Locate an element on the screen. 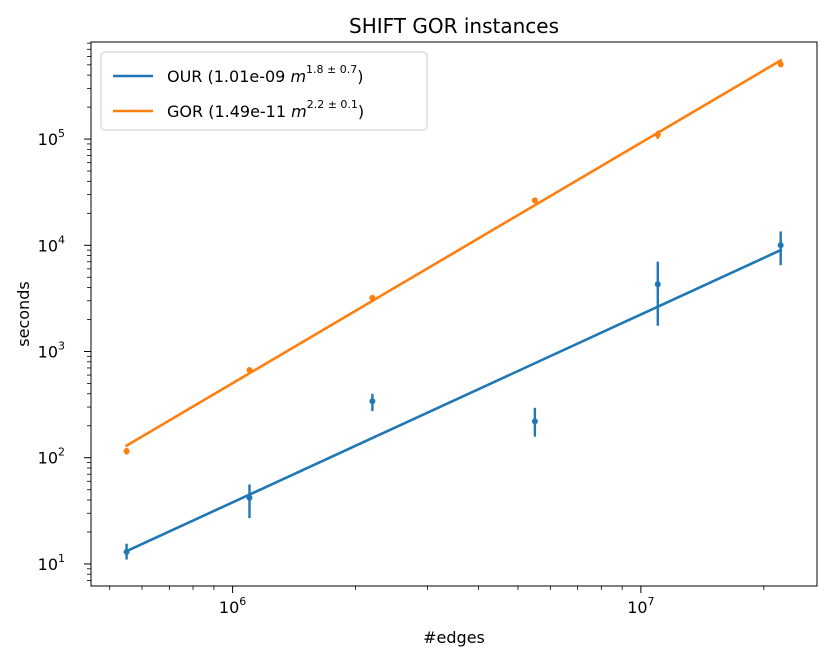  x-tick-label: 10⁷ is located at coordinates (640, 606).